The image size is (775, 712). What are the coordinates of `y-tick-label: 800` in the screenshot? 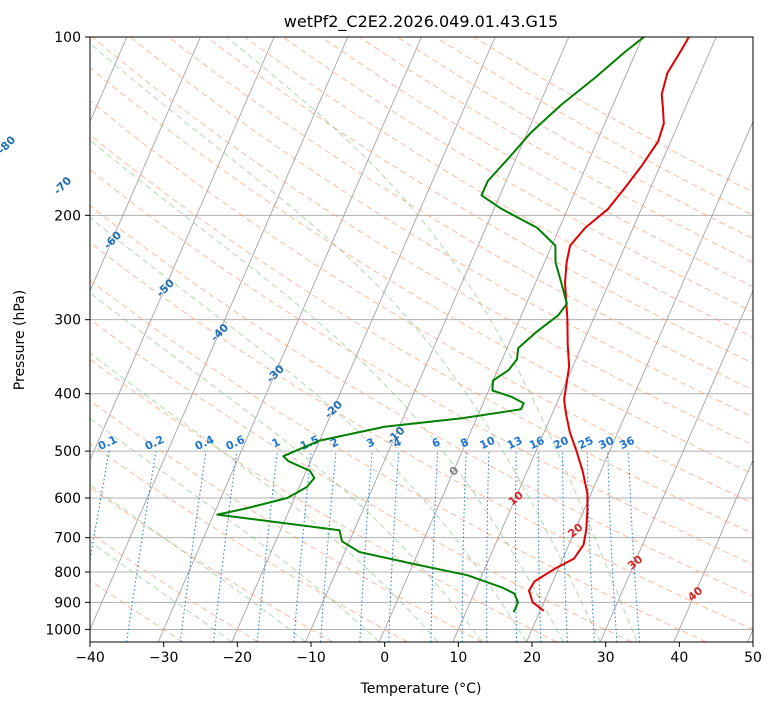 It's located at (67, 573).